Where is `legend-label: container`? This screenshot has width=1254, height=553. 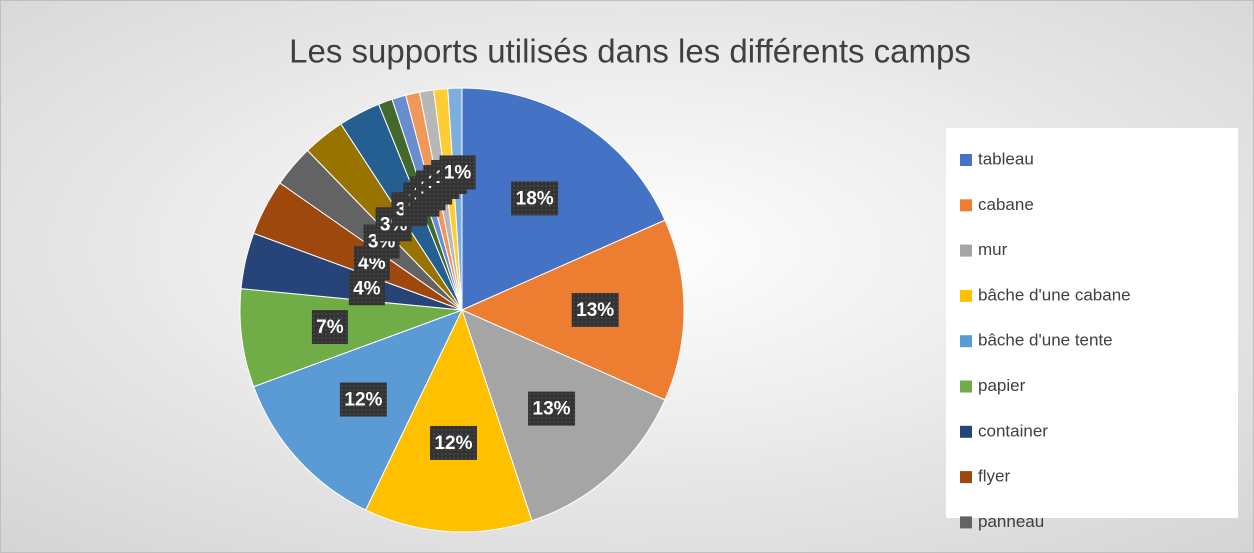 legend-label: container is located at coordinates (1013, 430).